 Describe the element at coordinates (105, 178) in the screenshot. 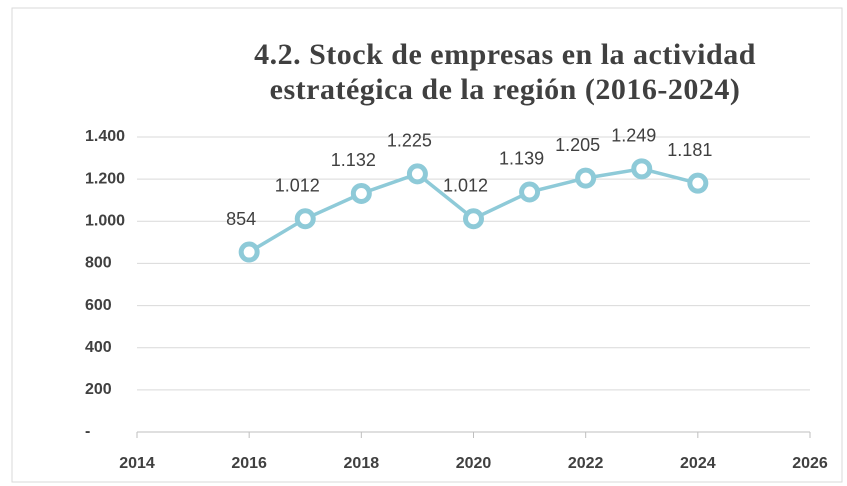

I see `y-tick-label: 1.200` at that location.